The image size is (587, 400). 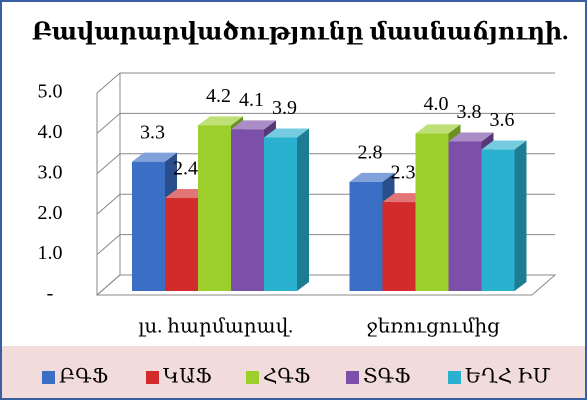 I want to click on legend-label: ՏԳՖ, so click(x=387, y=377).